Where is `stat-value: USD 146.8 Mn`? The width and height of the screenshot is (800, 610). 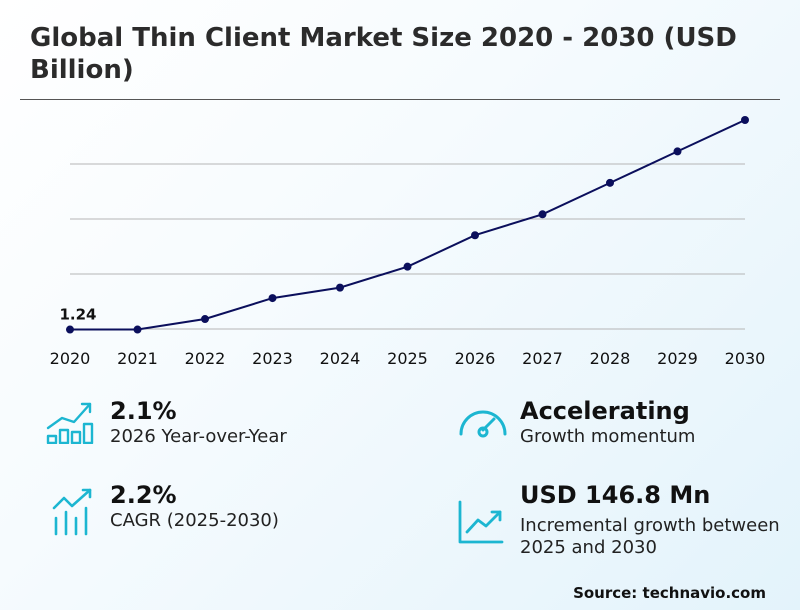
stat-value: USD 146.8 Mn is located at coordinates (615, 495).